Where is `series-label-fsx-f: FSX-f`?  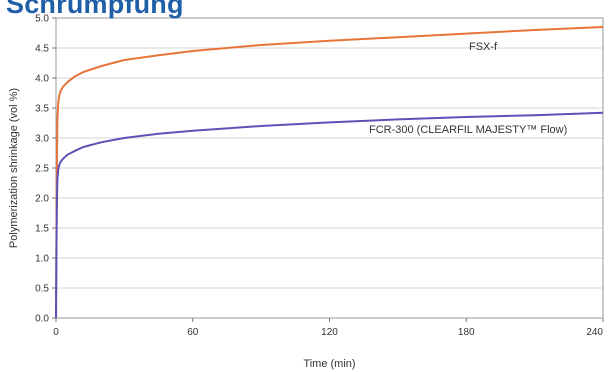
series-label-fsx-f: FSX-f is located at coordinates (483, 47).